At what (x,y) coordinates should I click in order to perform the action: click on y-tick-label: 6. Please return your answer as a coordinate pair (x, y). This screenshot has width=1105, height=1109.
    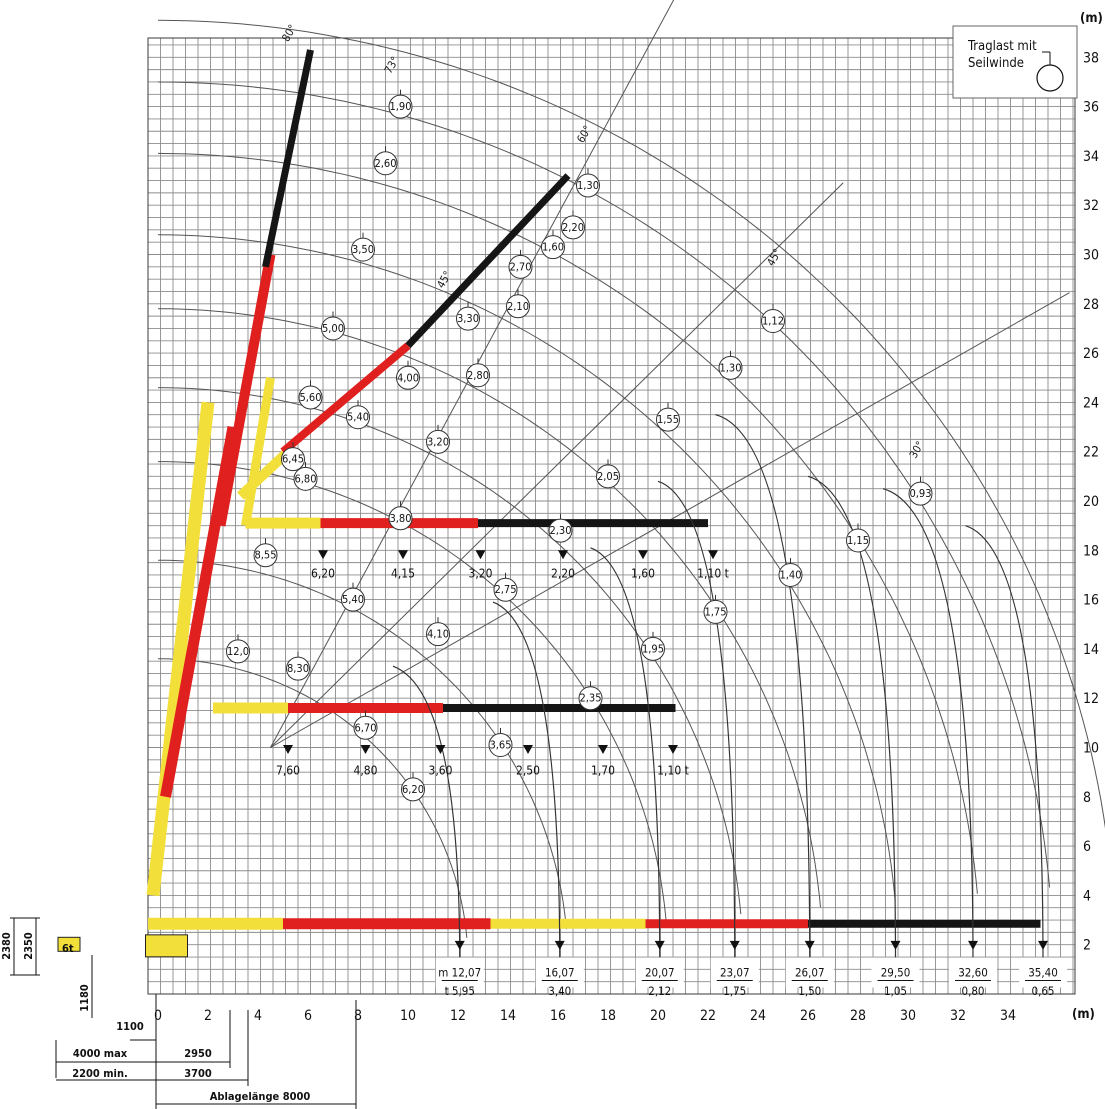
    Looking at the image, I should click on (1087, 847).